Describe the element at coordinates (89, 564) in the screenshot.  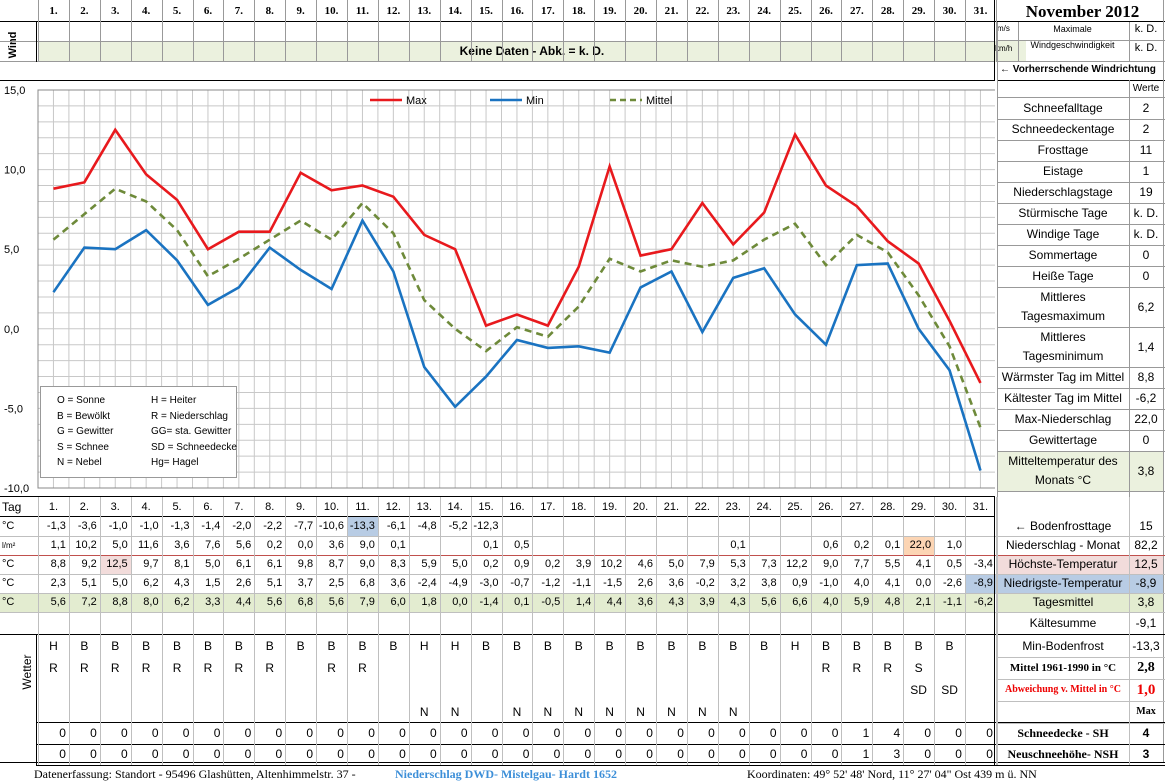
I see `table-cell: 9,2` at that location.